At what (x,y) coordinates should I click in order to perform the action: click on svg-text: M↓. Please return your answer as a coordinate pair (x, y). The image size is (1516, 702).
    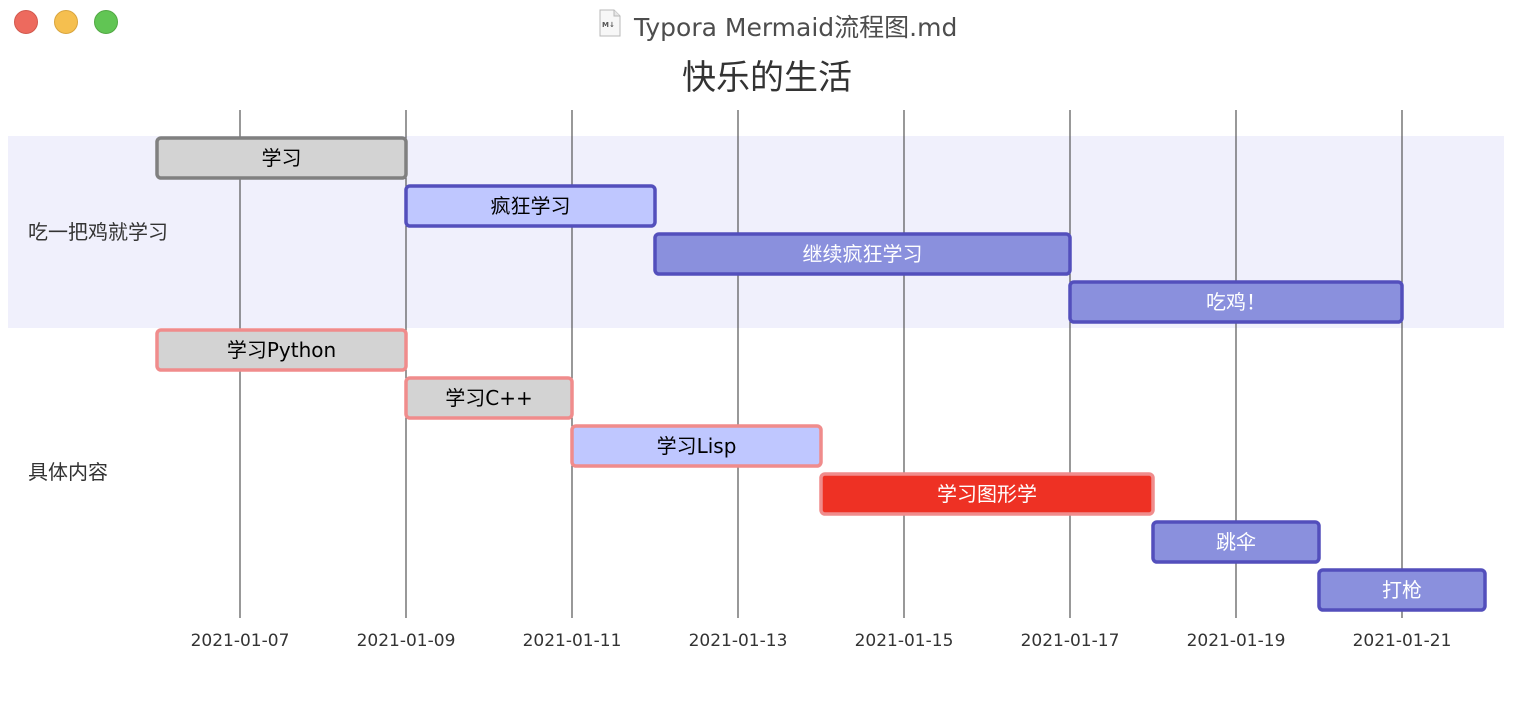
    Looking at the image, I should click on (608, 25).